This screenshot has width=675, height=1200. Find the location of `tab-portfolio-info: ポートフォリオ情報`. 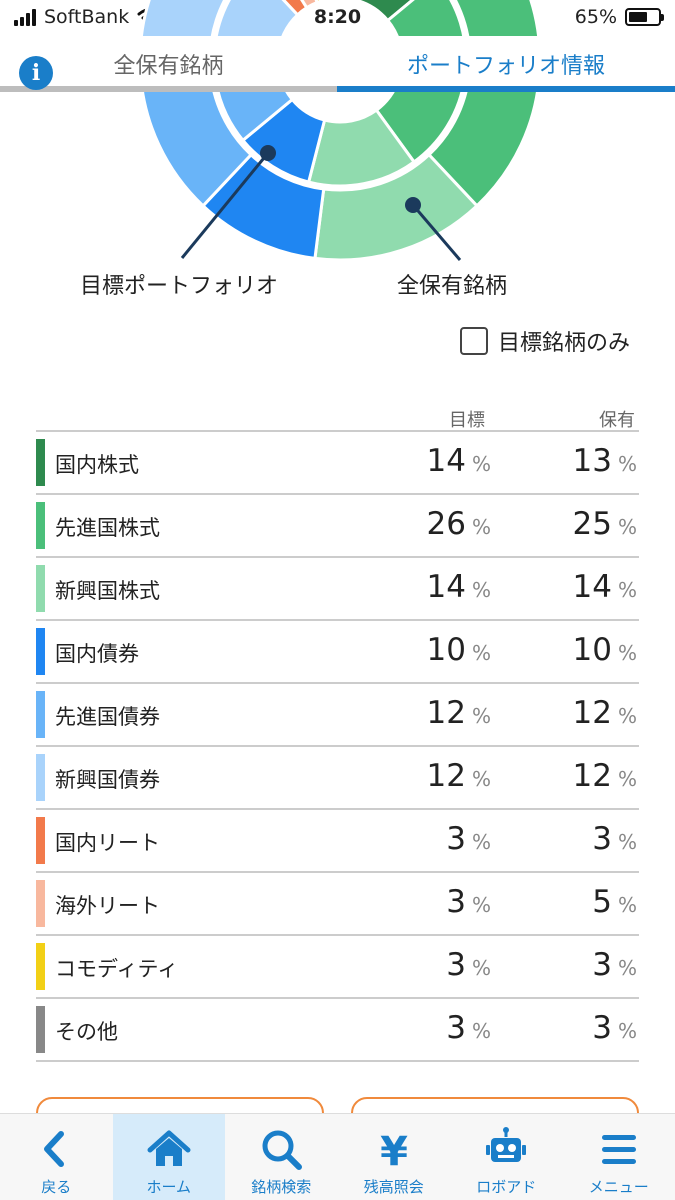

tab-portfolio-info: ポートフォリオ情報 is located at coordinates (505, 66).